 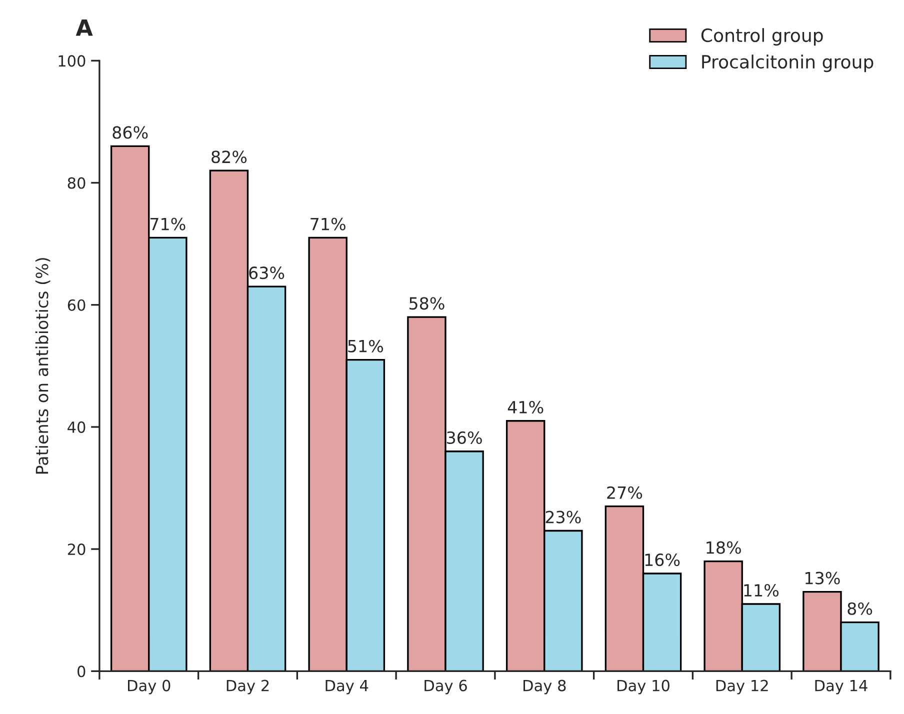 I want to click on data-label: 58%, so click(x=426, y=303).